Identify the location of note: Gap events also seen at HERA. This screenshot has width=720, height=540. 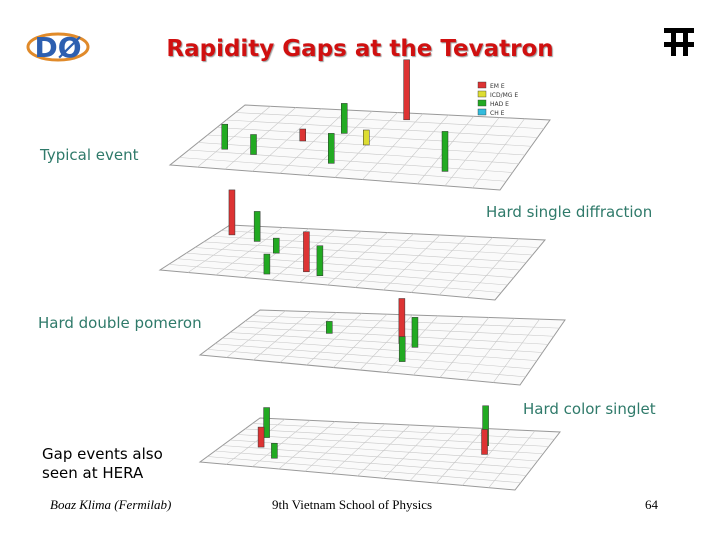
(102, 464).